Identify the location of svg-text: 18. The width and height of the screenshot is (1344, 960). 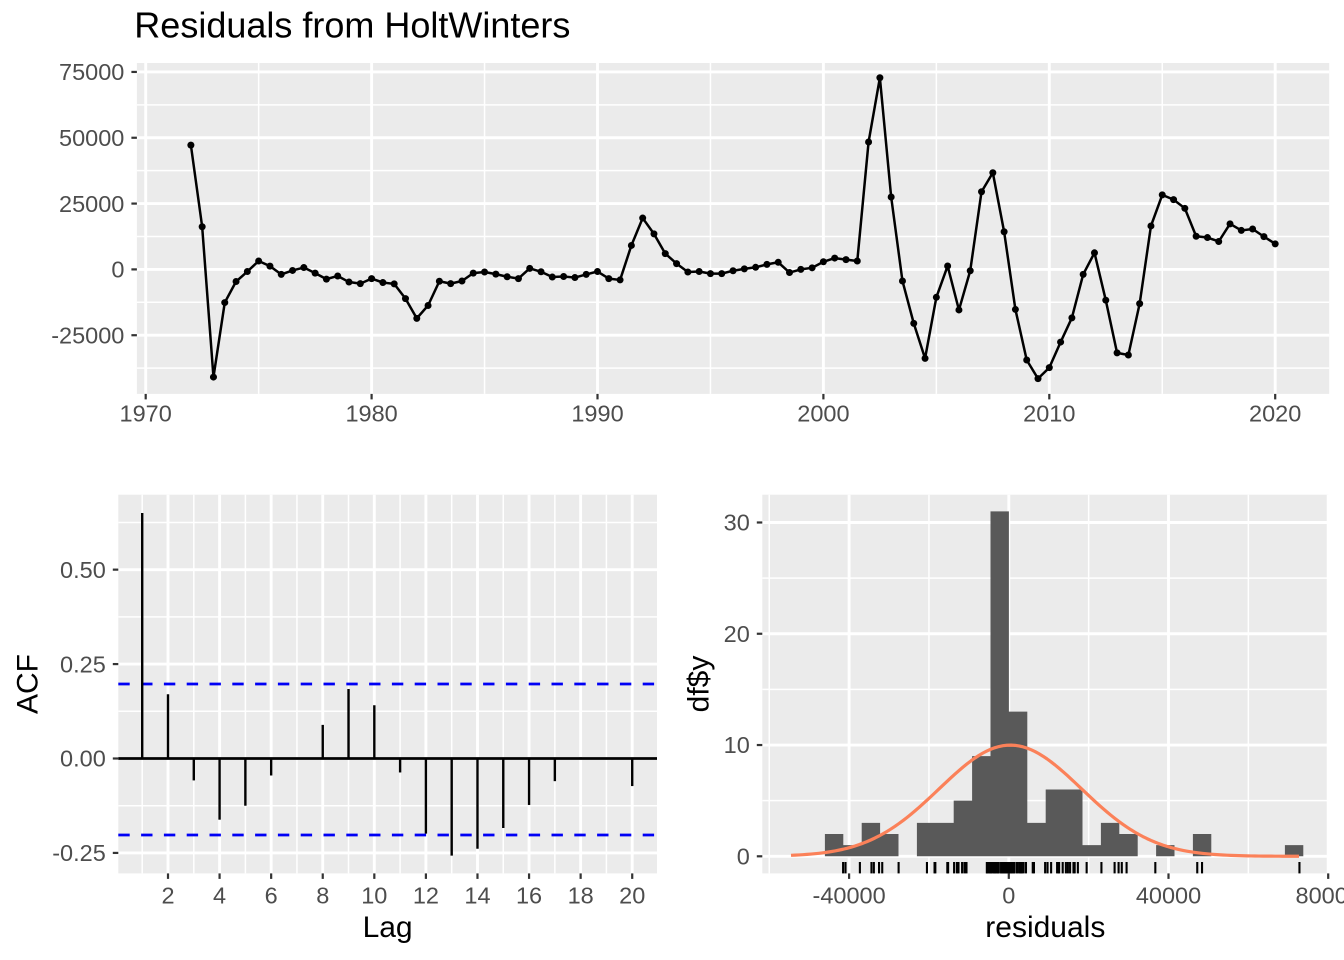
(581, 896).